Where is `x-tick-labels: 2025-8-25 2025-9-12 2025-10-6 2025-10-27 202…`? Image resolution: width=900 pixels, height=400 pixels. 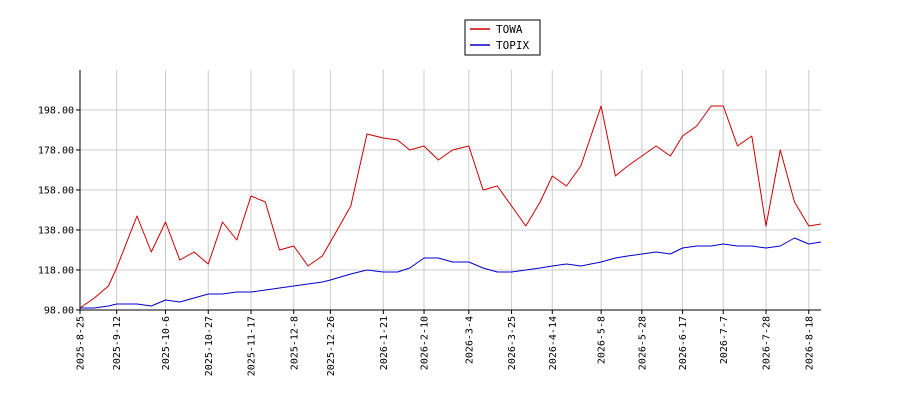
x-tick-labels: 2025-8-25 2025-9-12 2025-10-6 2025-10-27 202… is located at coordinates (446, 346).